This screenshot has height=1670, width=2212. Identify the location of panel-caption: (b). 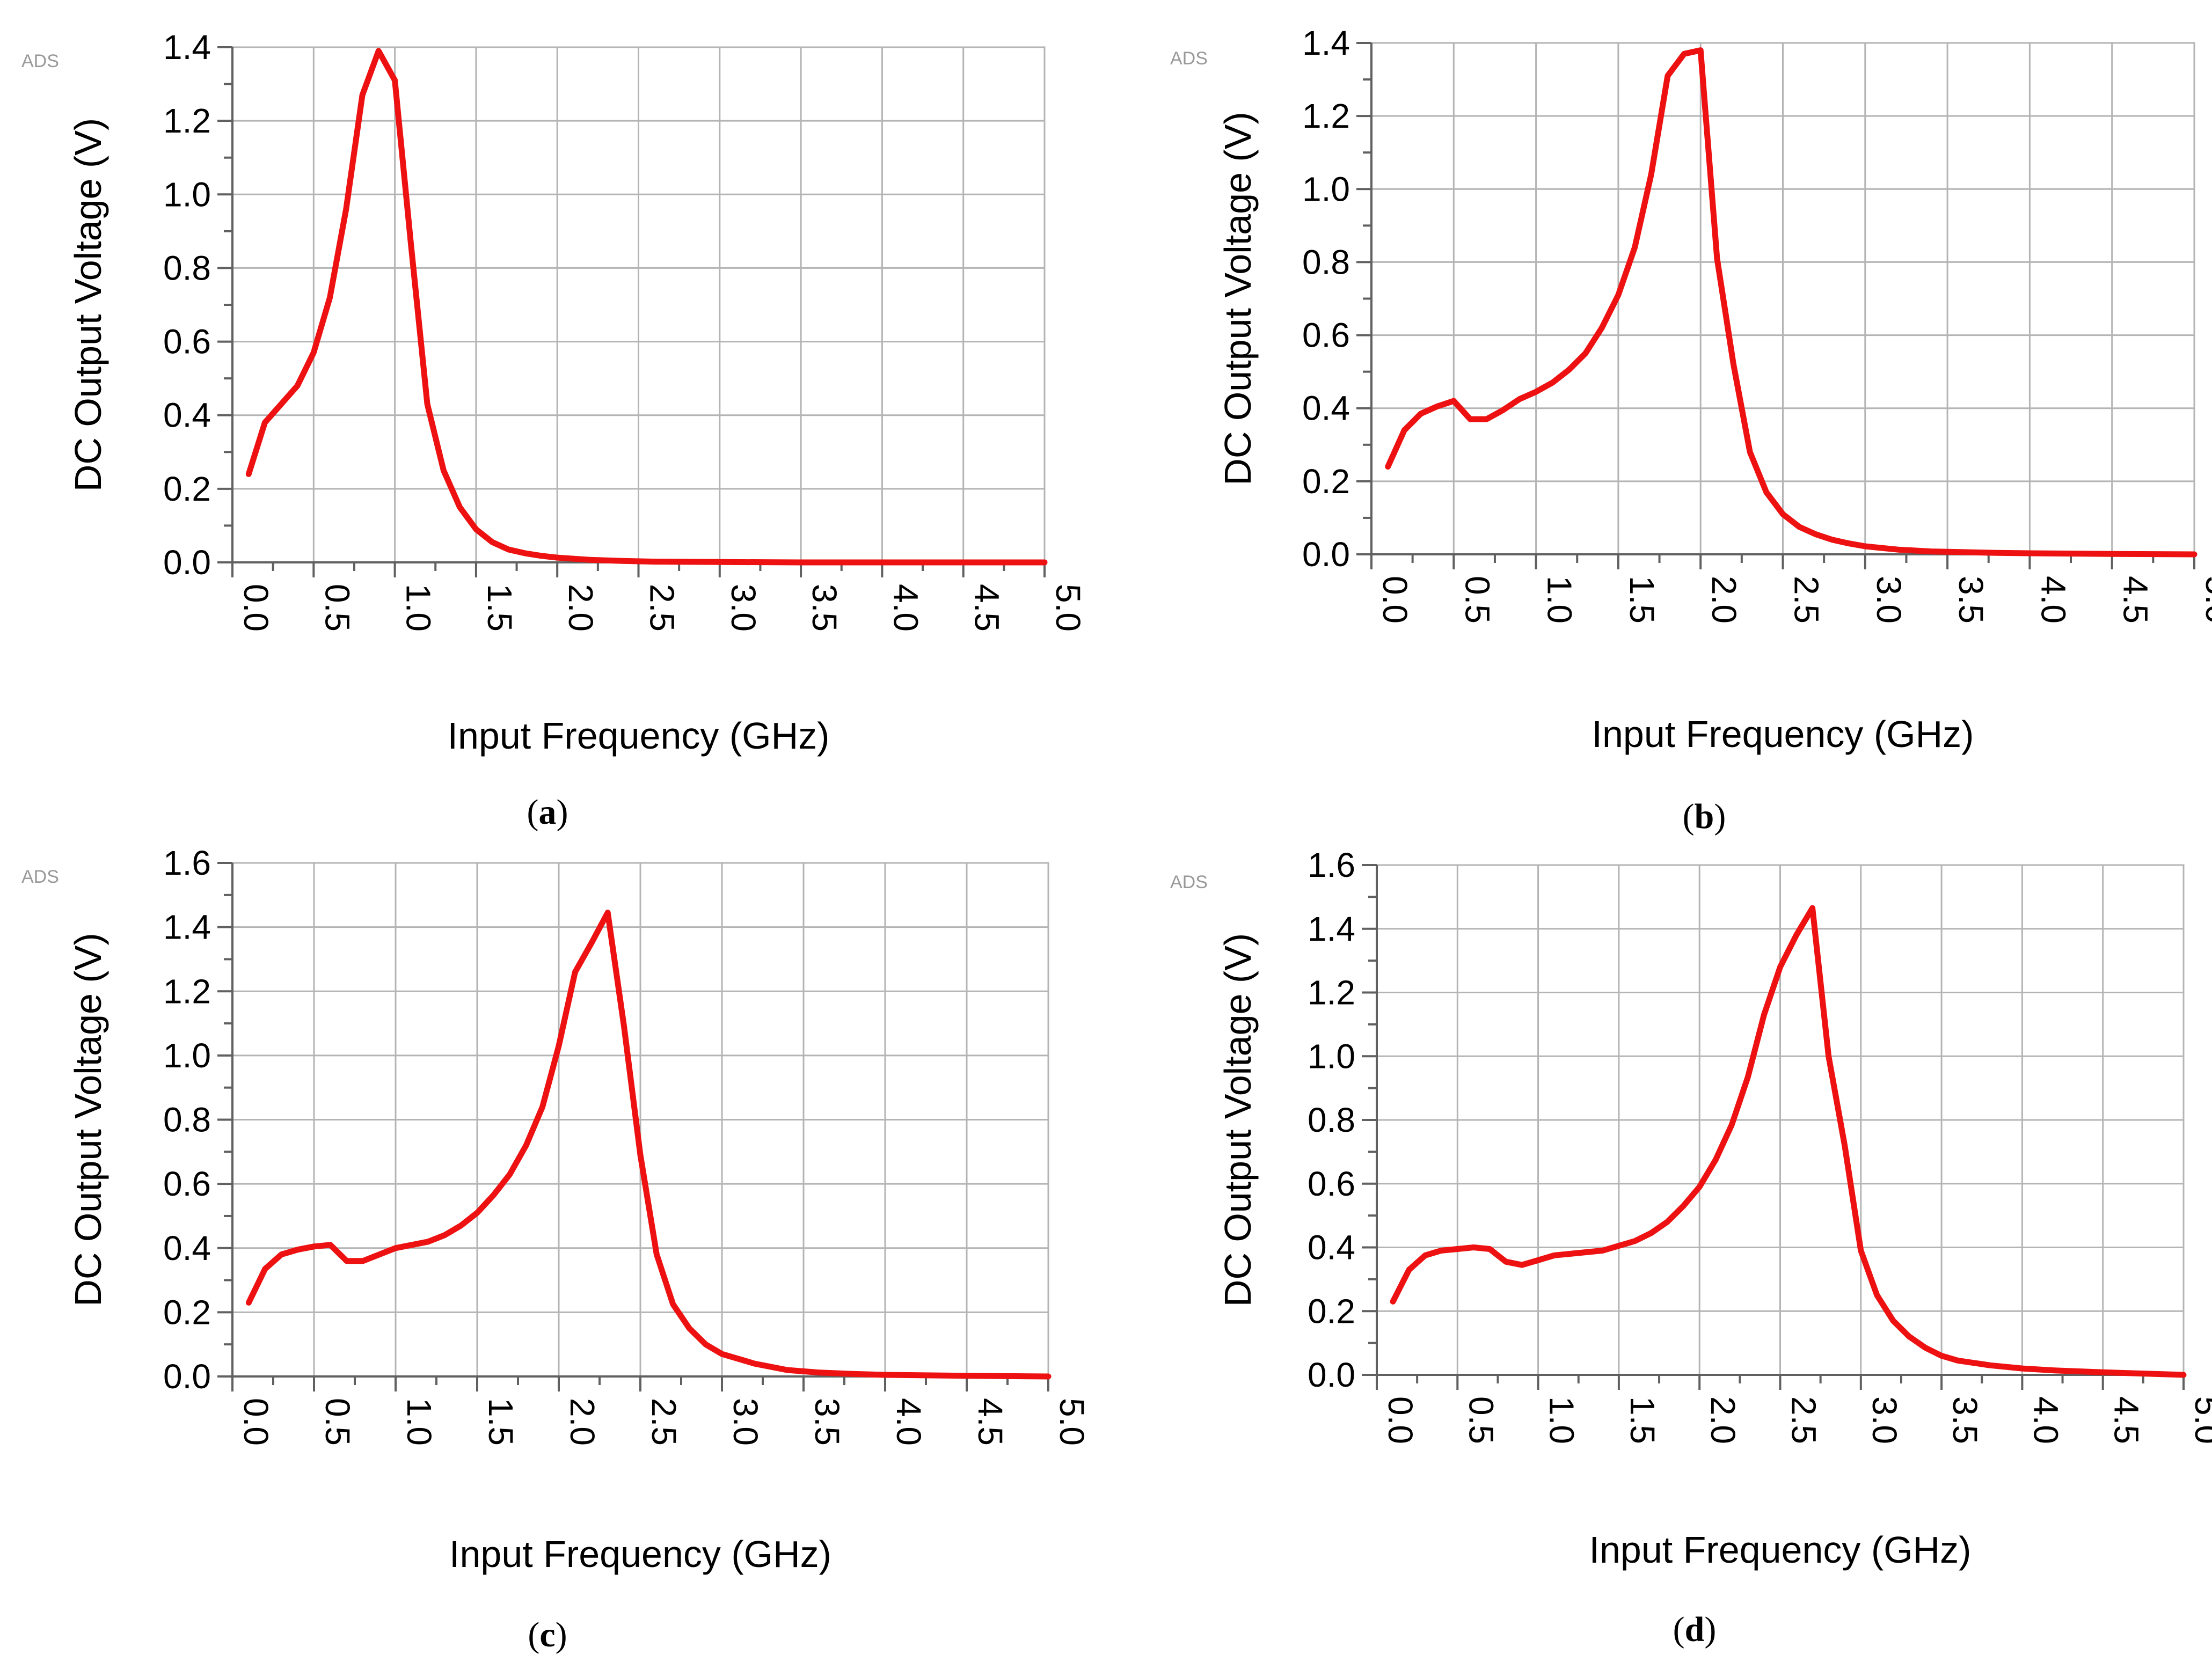
(1705, 816).